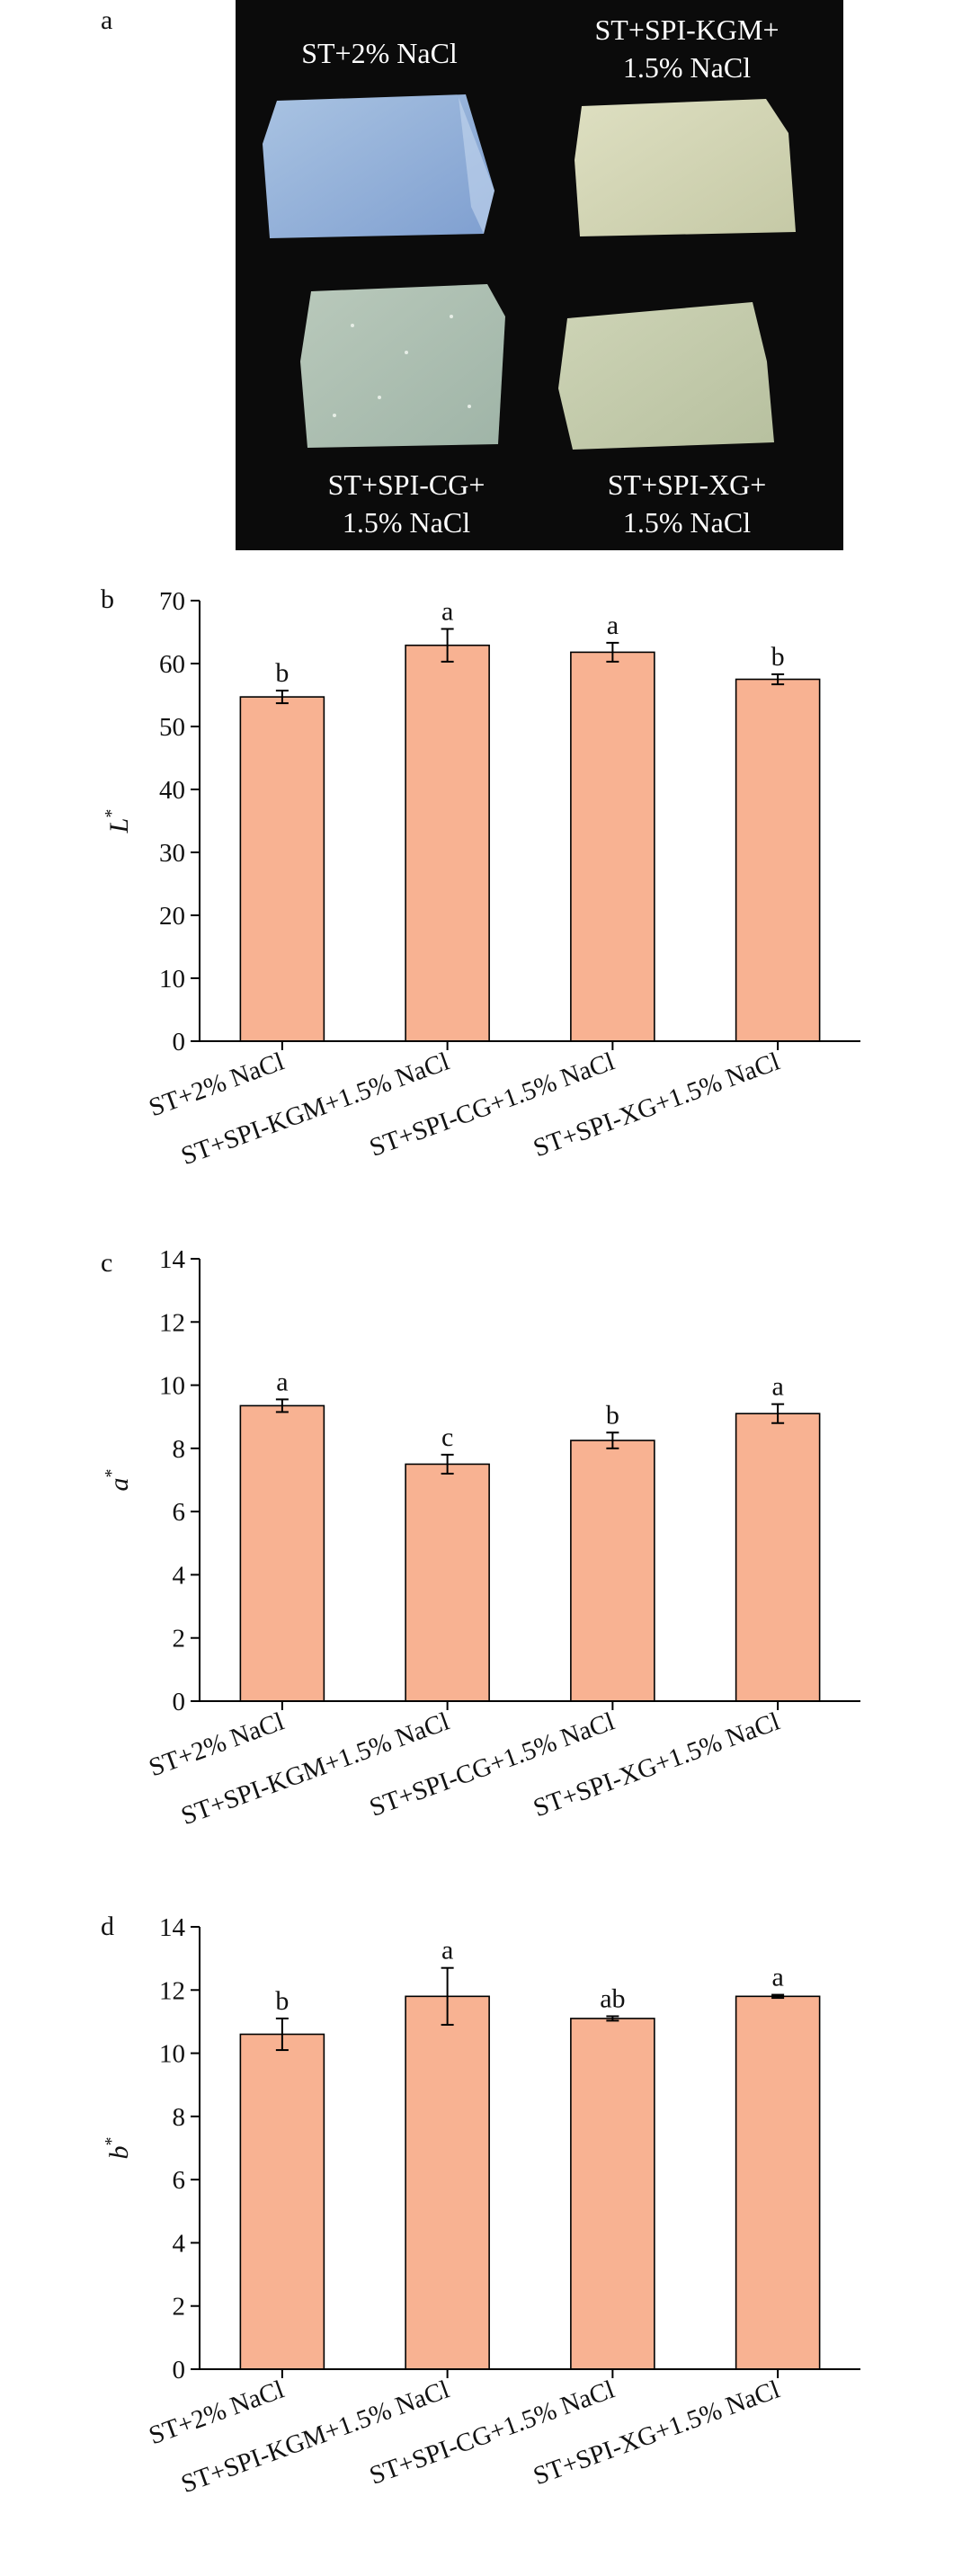 Image resolution: width=971 pixels, height=2576 pixels. Describe the element at coordinates (378, 166) in the screenshot. I see `sample-st-nacl` at that location.